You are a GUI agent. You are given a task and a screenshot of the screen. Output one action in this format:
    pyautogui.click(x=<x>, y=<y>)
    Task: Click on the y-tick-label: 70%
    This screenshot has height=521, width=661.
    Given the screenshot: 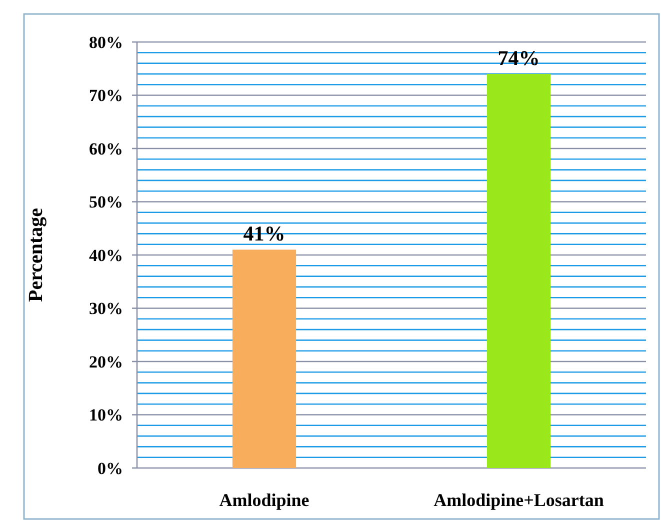 What is the action you would take?
    pyautogui.click(x=106, y=96)
    